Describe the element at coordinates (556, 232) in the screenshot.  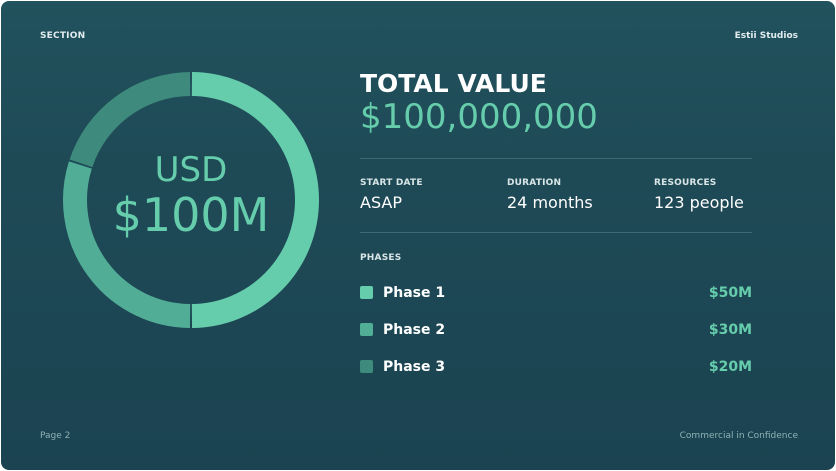
I see `divider-bottom` at that location.